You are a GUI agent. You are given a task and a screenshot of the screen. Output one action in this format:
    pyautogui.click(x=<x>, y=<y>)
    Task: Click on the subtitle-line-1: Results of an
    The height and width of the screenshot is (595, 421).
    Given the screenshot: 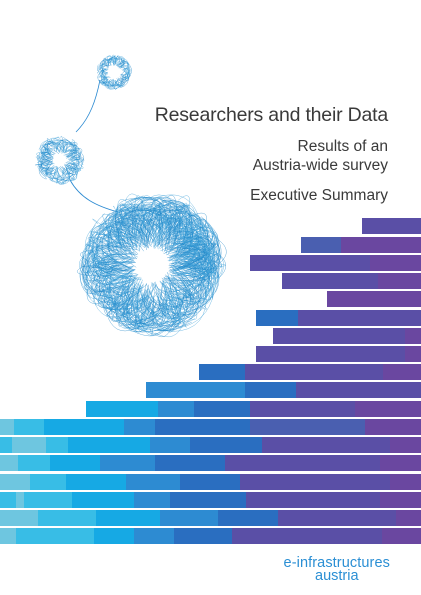 What is the action you would take?
    pyautogui.click(x=342, y=146)
    